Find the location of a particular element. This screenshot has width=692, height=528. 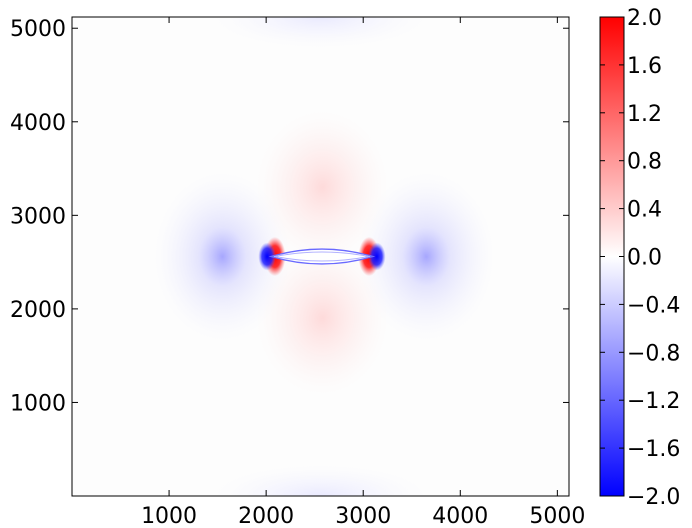

colorbar-tick-label: 1.6 is located at coordinates (644, 66).